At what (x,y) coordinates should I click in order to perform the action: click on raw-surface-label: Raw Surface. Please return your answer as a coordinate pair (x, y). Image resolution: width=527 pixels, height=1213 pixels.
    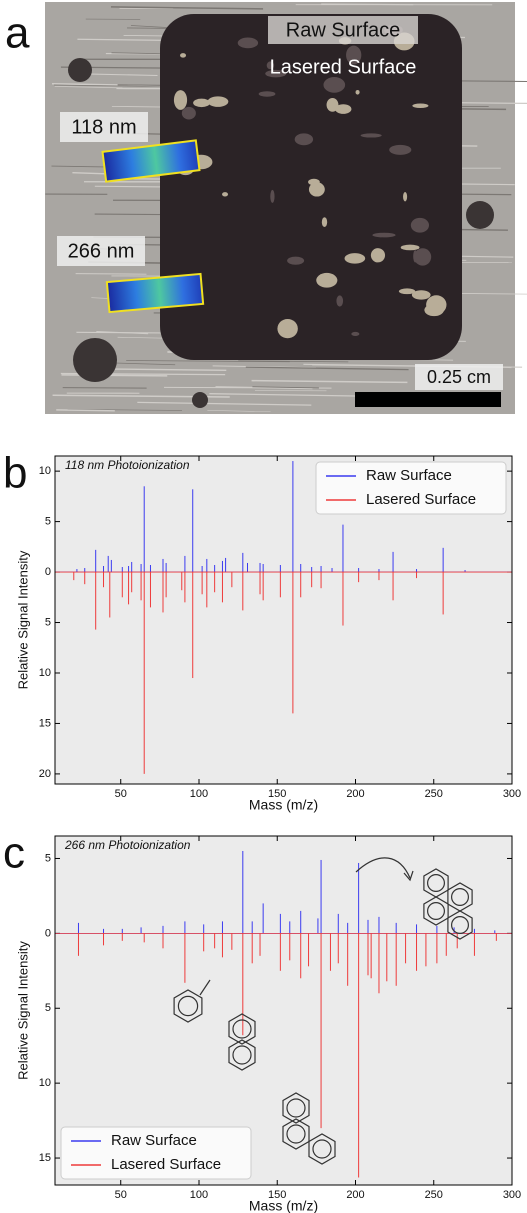
    Looking at the image, I should click on (343, 30).